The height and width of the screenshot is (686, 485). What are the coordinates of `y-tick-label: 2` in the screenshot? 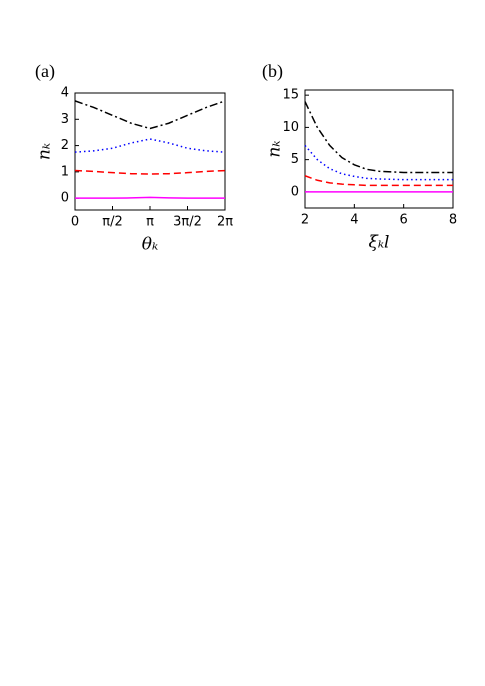 It's located at (65, 145).